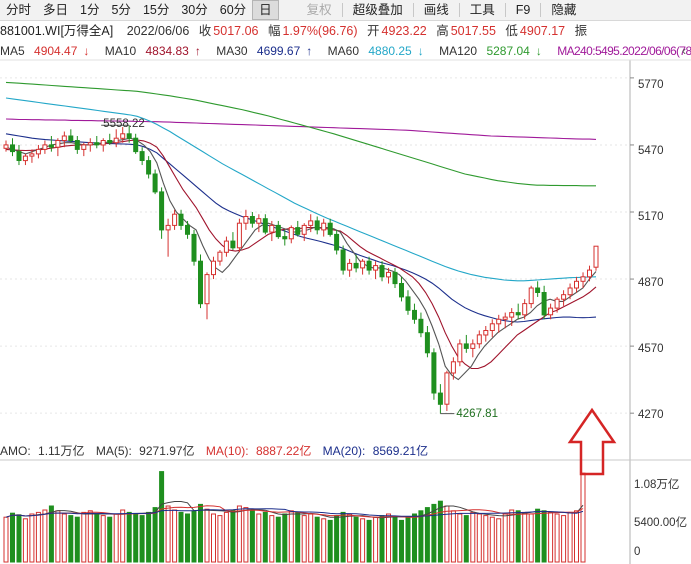 The image size is (691, 564). What do you see at coordinates (651, 349) in the screenshot?
I see `price-tick-4570: 4570` at bounding box center [651, 349].